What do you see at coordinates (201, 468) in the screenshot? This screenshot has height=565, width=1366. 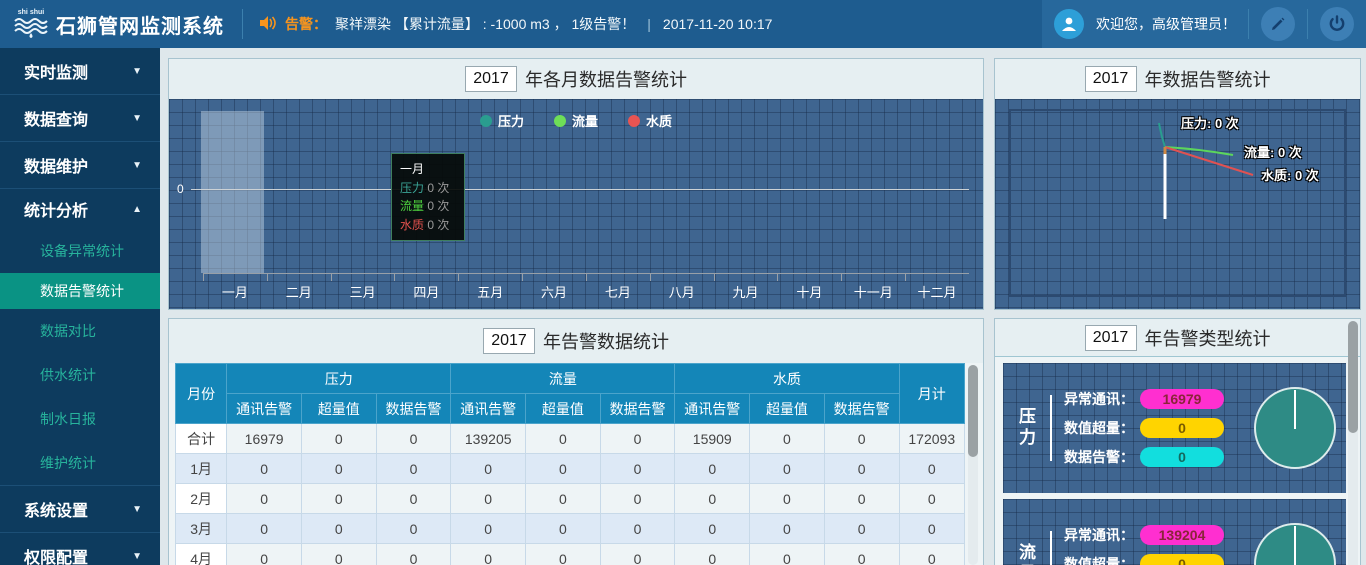 I see `row-month: 1月` at bounding box center [201, 468].